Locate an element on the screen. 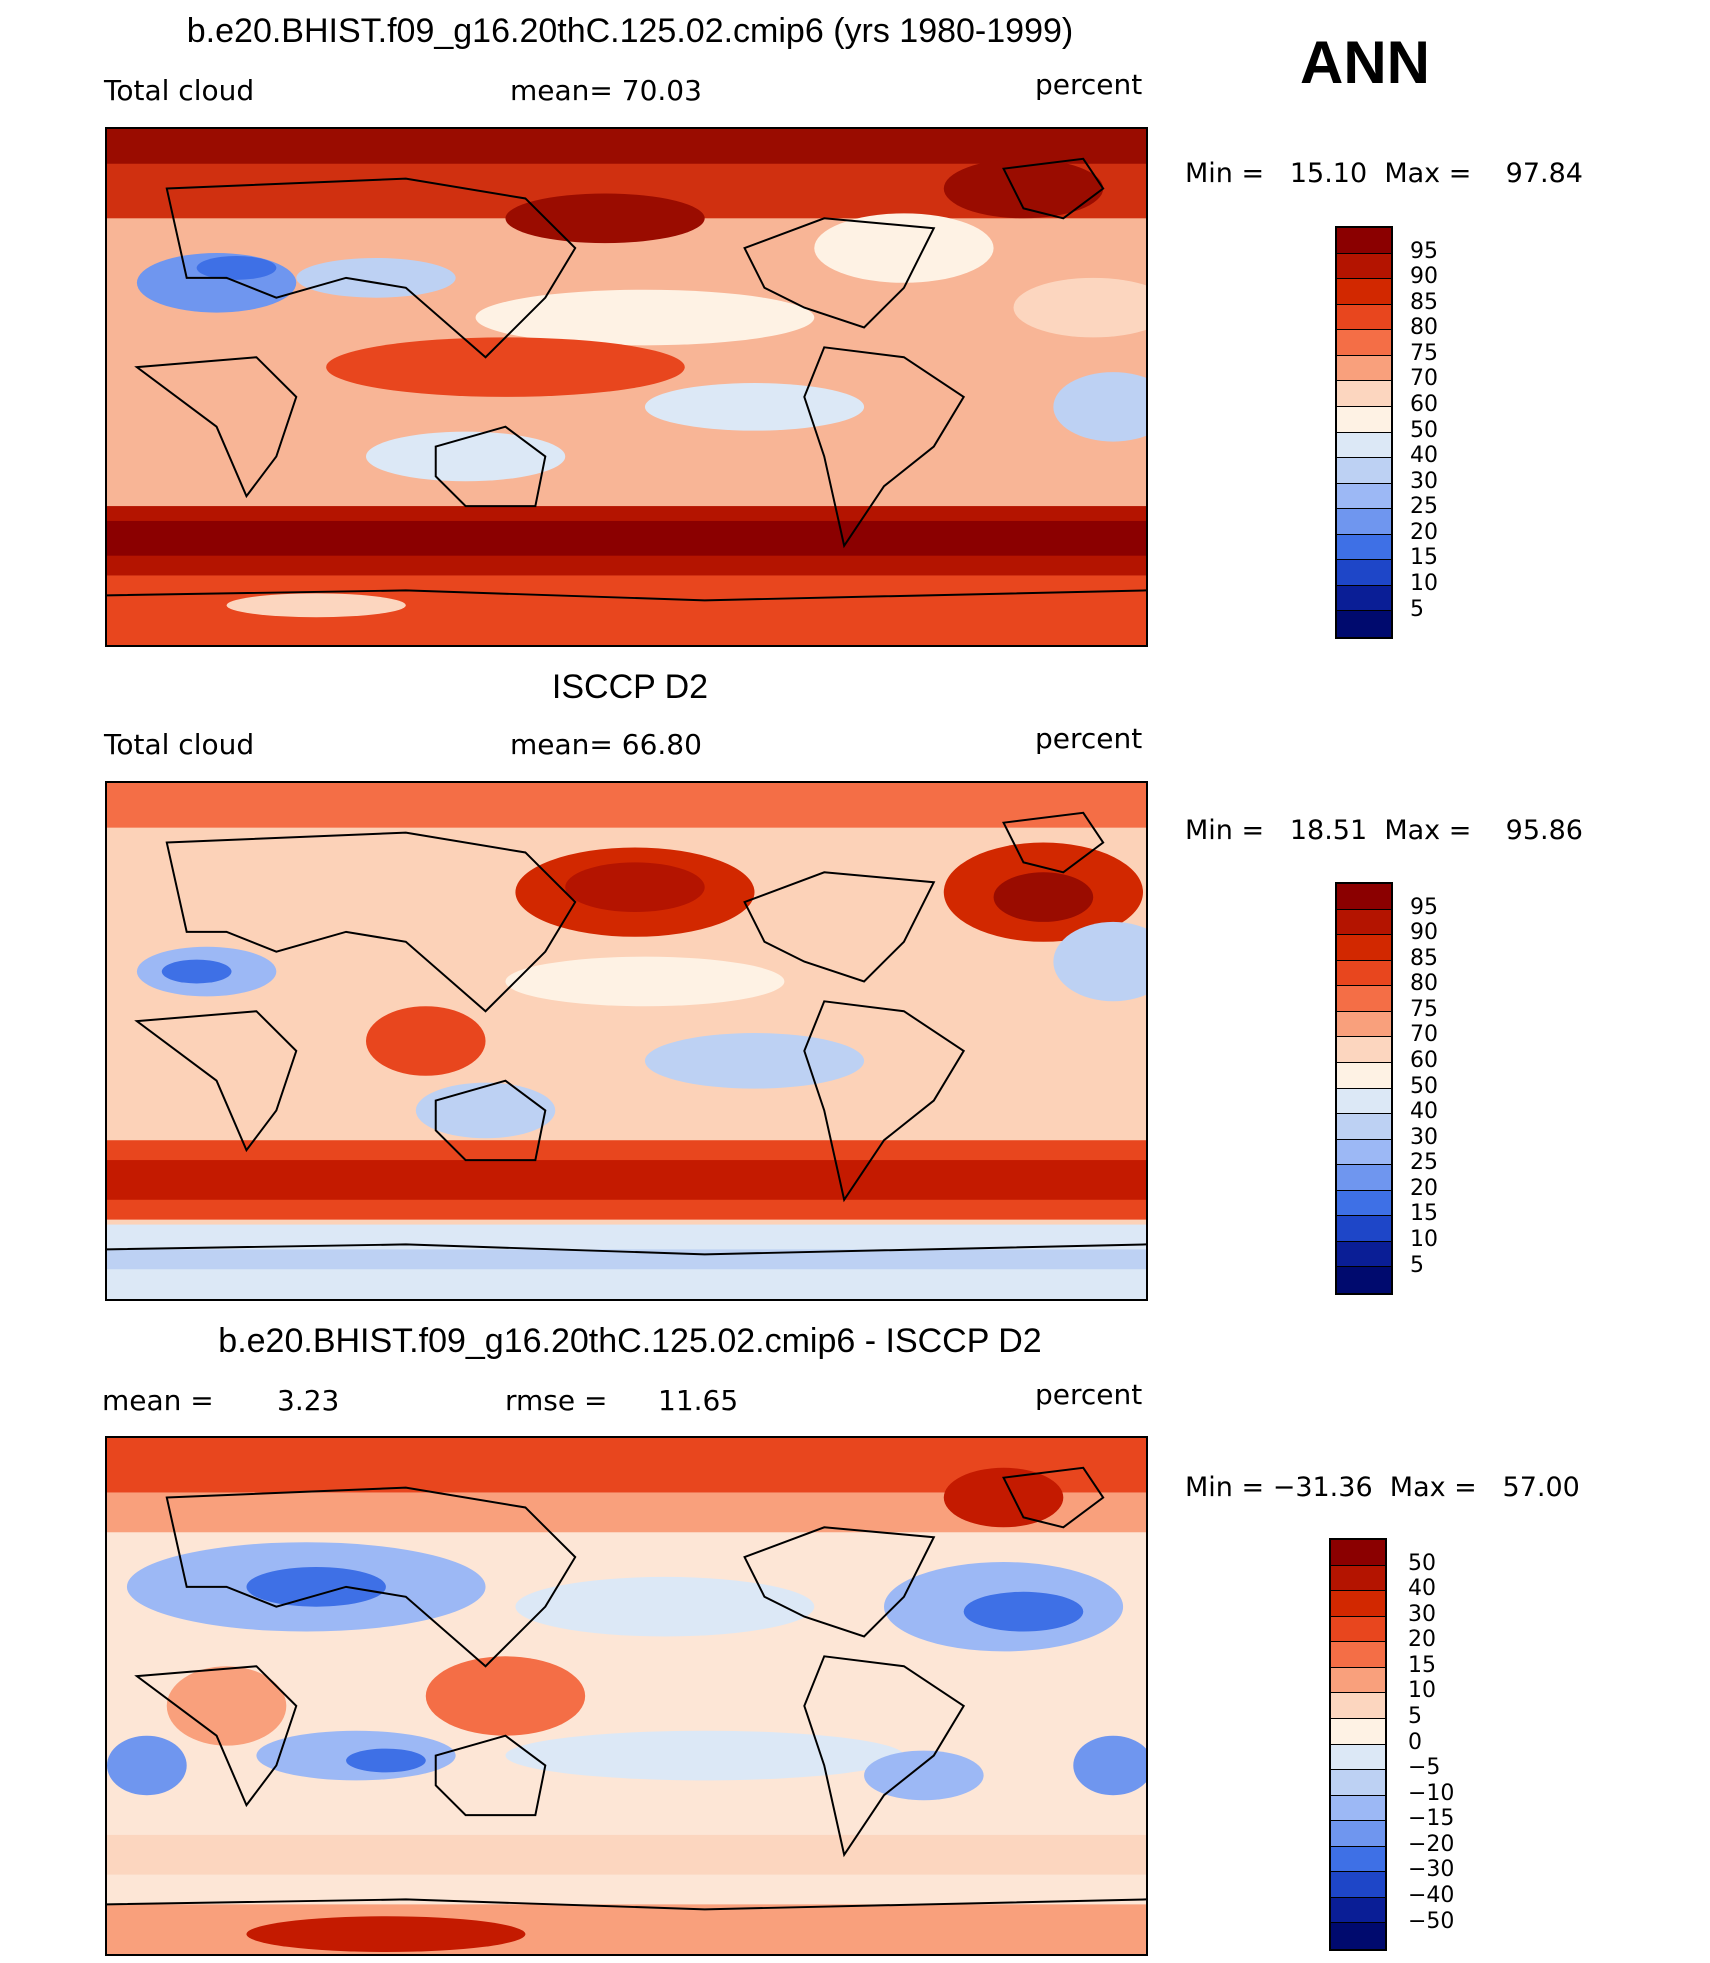 This screenshot has height=1963, width=1710. panel-3-minmax: Min = −31.36 Max = 57.00 is located at coordinates (1382, 1487).